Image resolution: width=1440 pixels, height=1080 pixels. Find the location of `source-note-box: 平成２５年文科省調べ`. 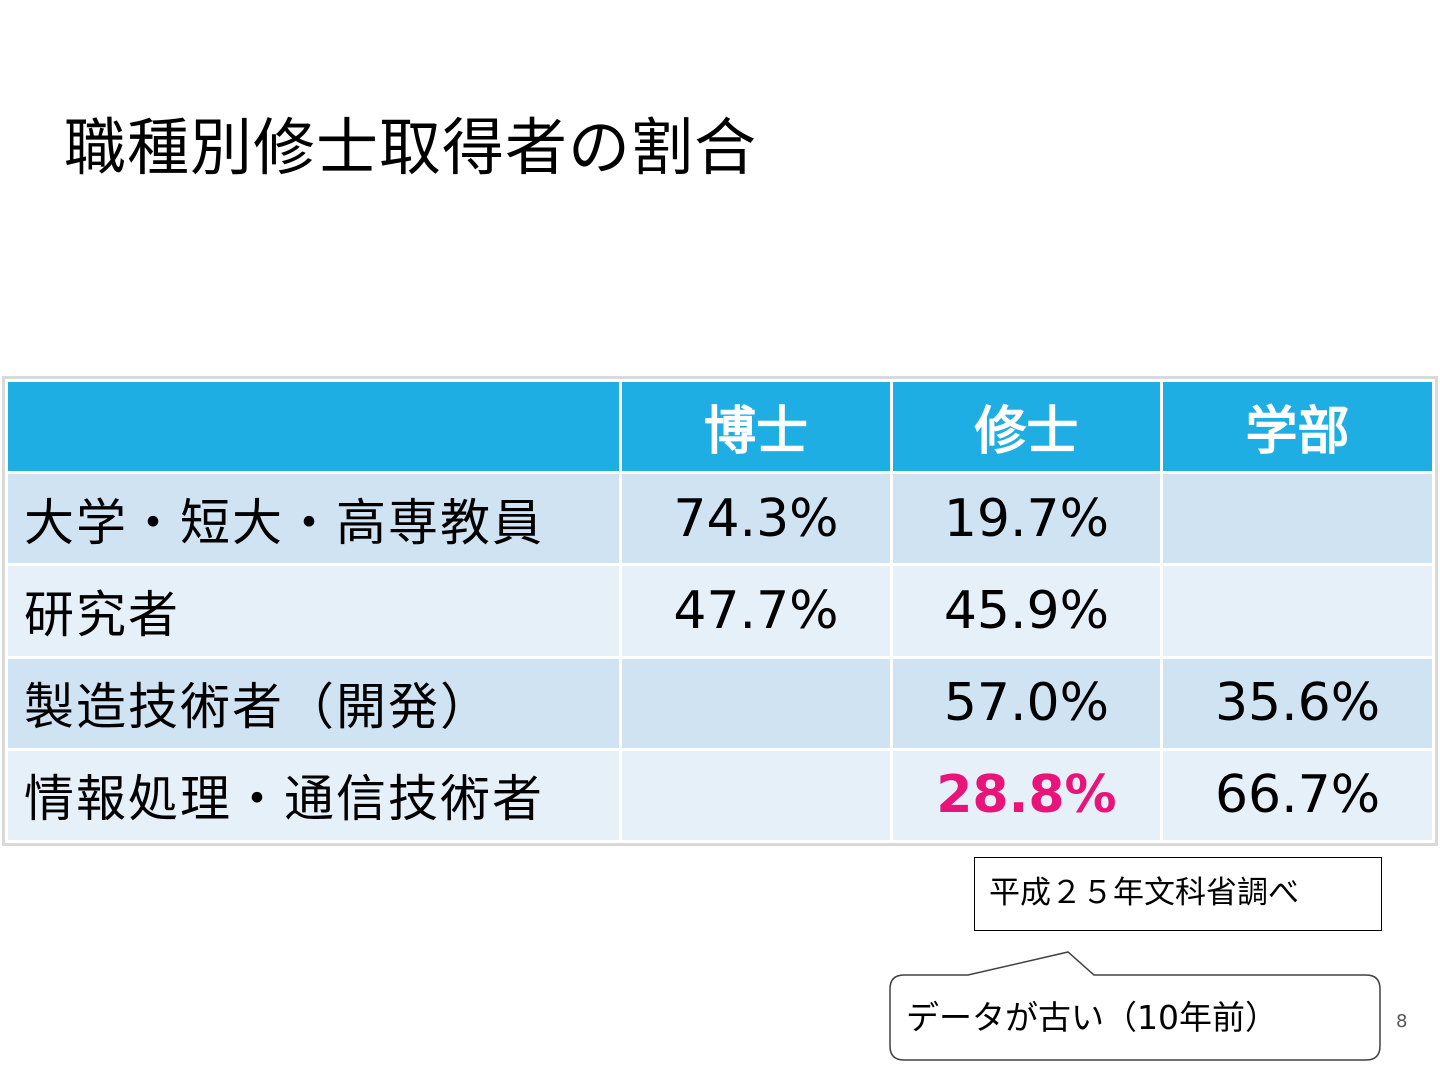

source-note-box: 平成２５年文科省調べ is located at coordinates (1178, 894).